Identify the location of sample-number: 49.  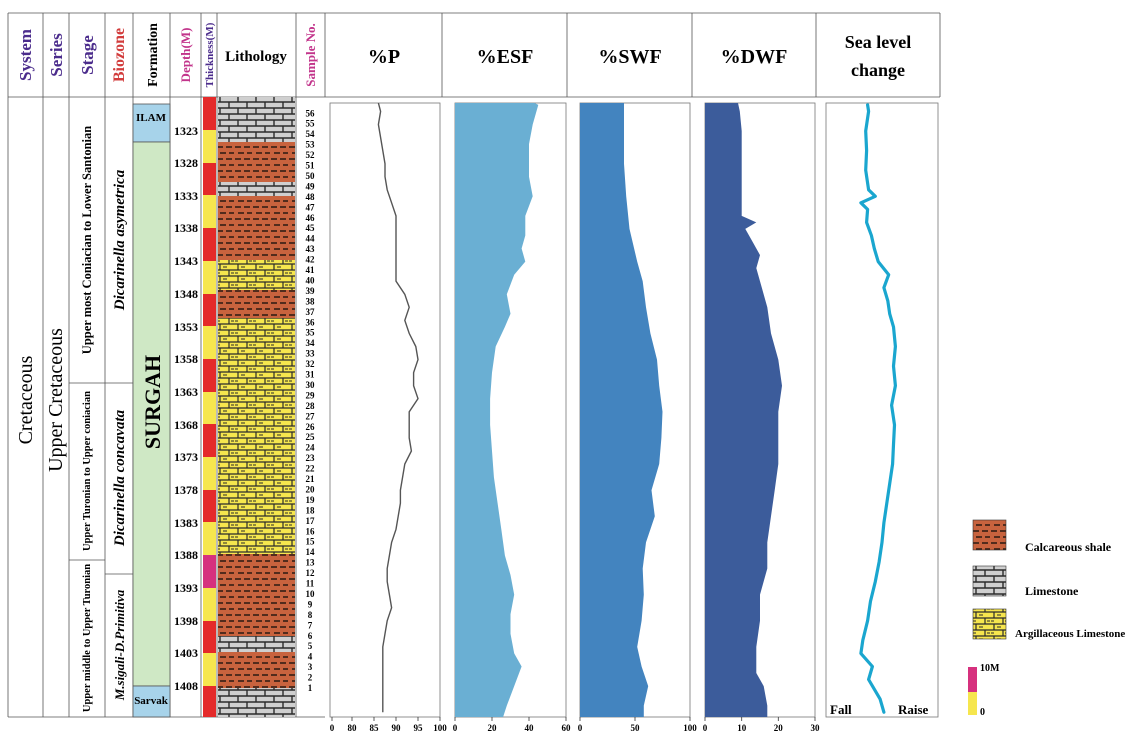
(311, 186).